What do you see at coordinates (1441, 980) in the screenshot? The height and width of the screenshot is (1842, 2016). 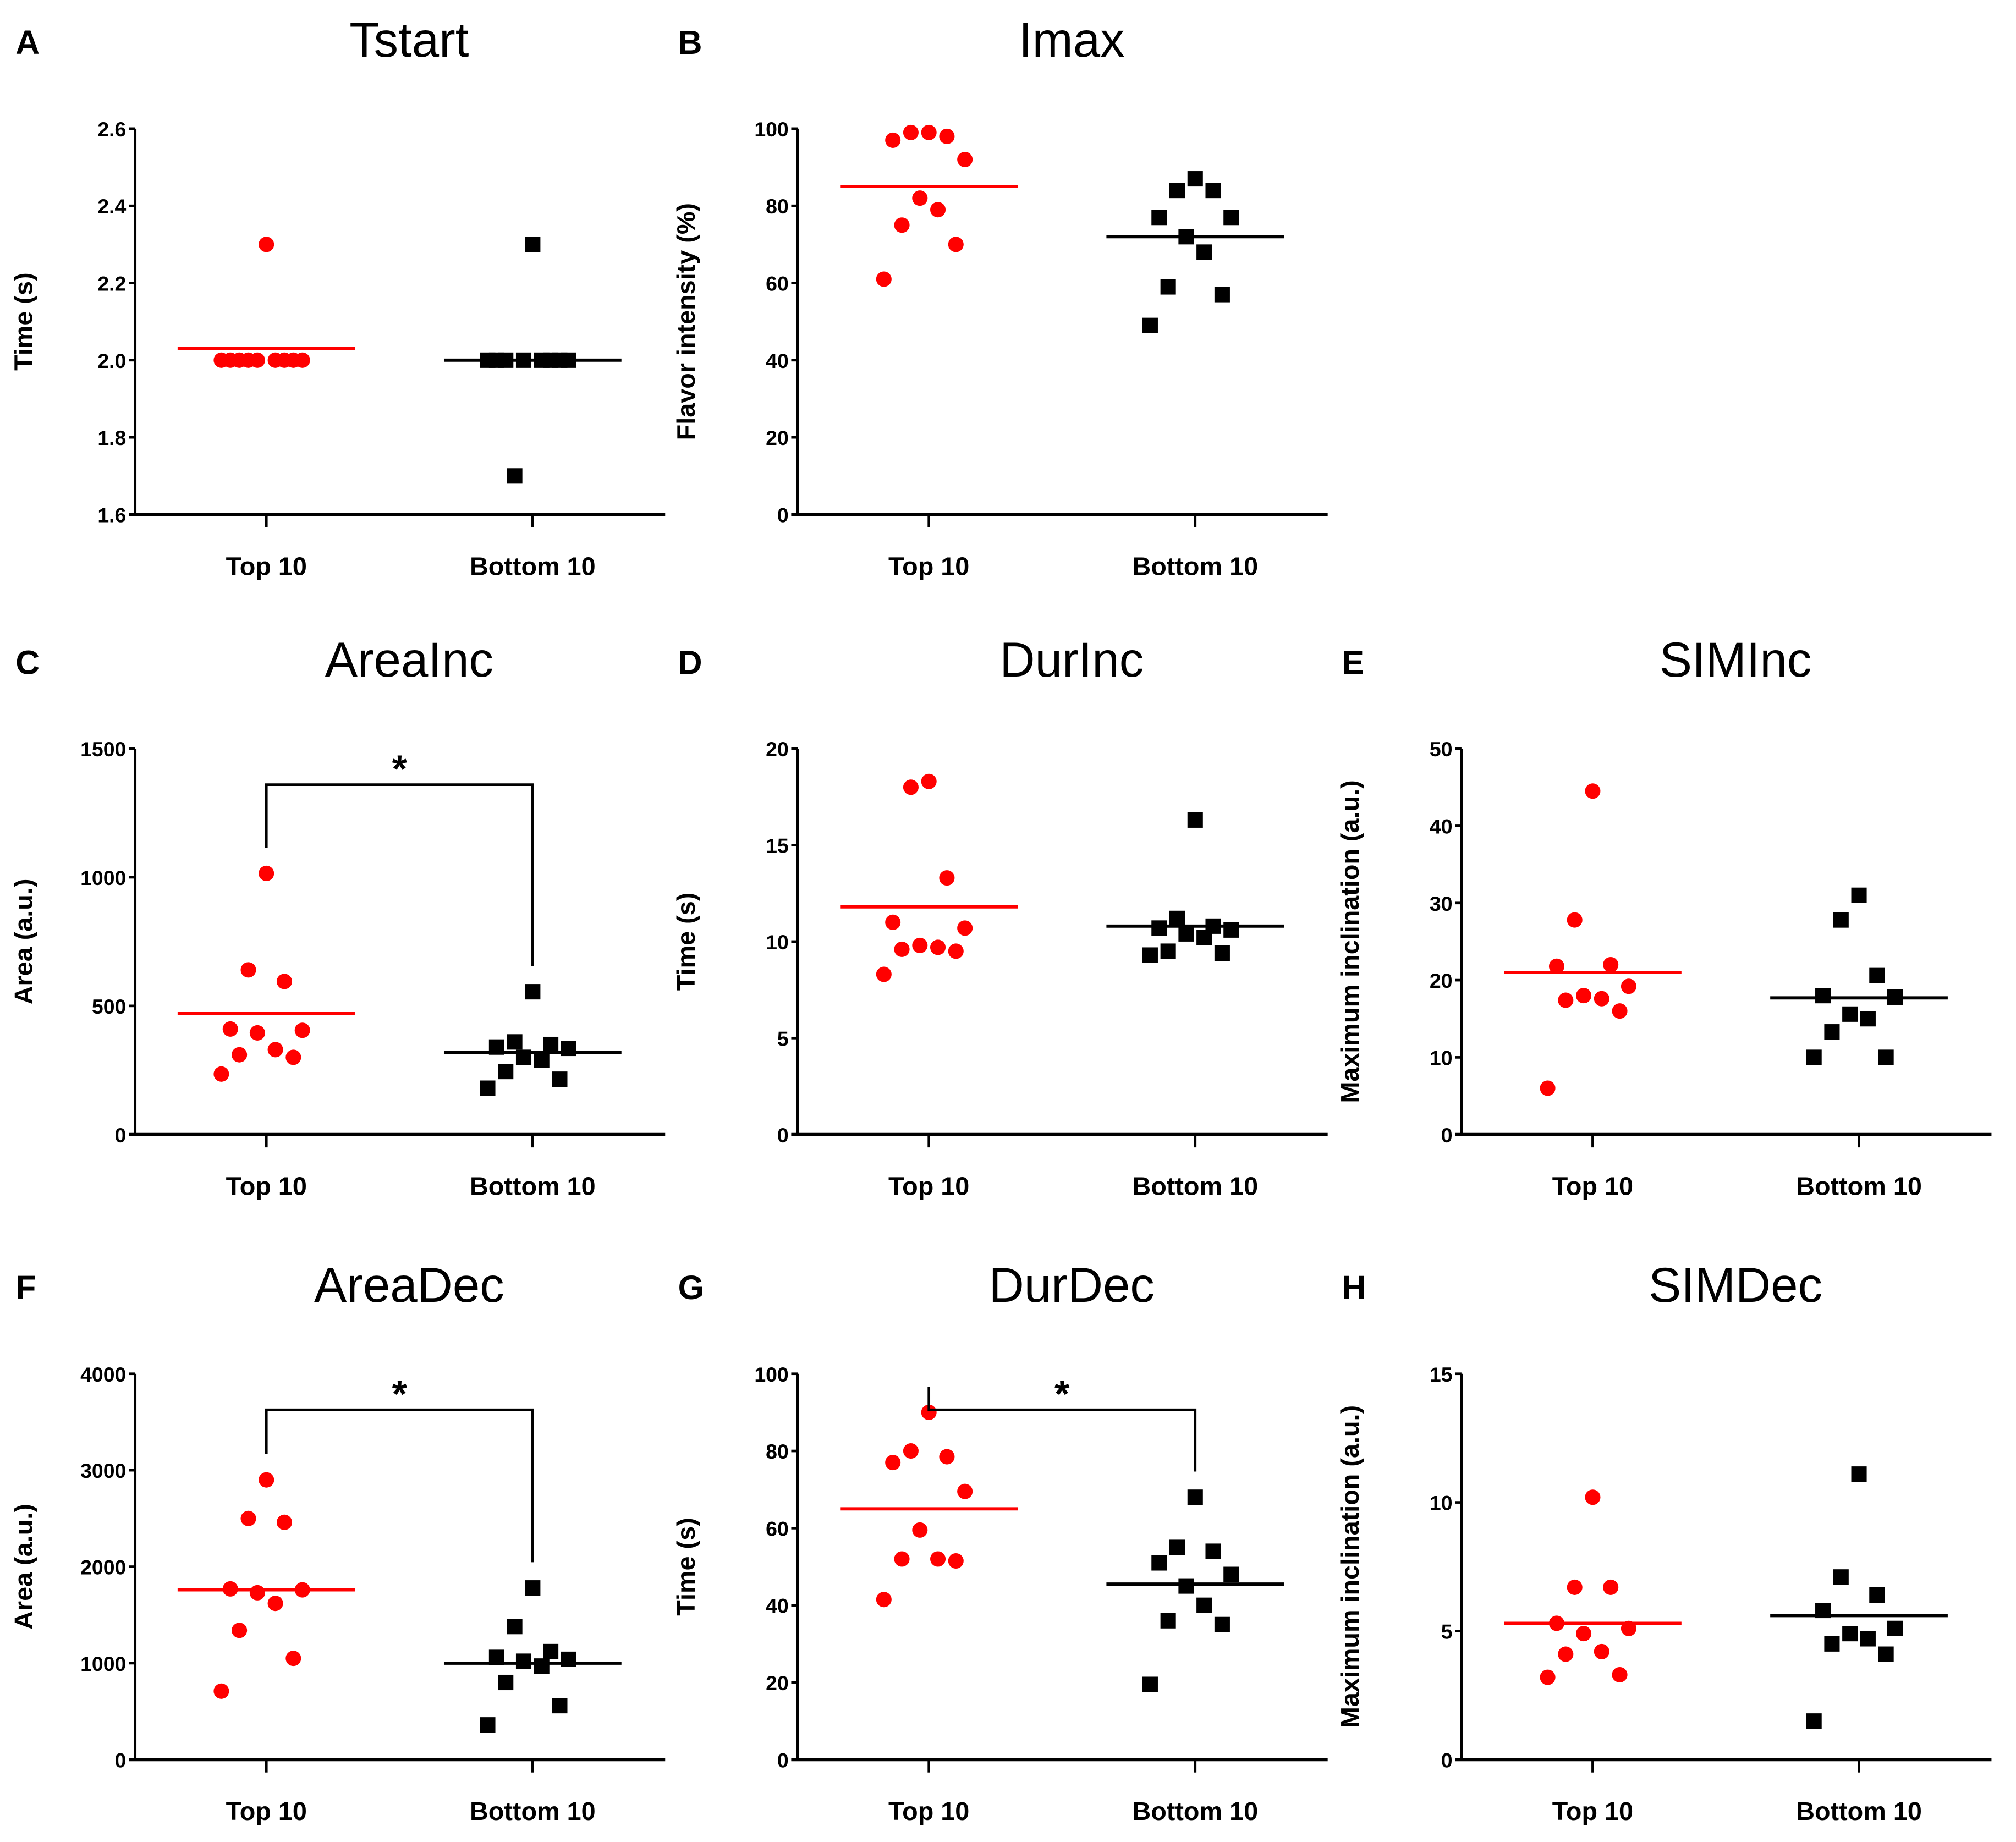 I see `y-tick-label: 20` at bounding box center [1441, 980].